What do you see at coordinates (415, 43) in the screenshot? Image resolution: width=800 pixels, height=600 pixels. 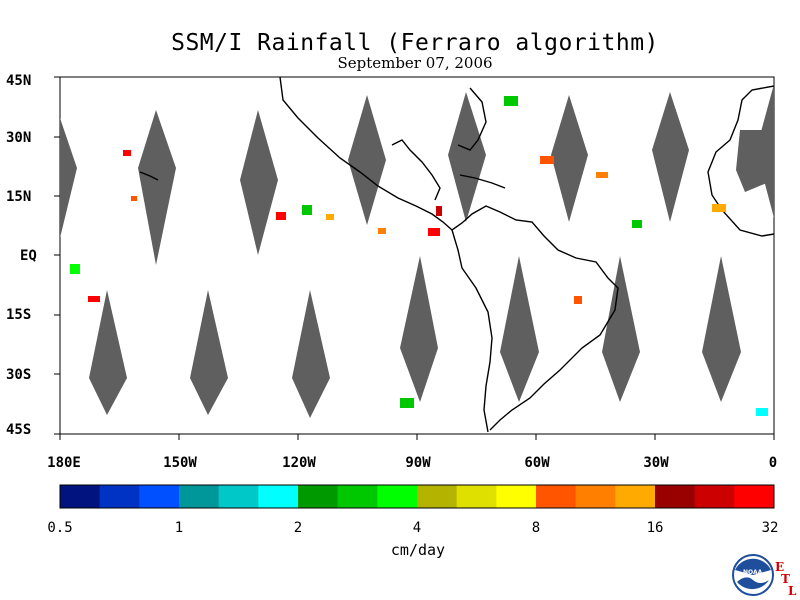 I see `map-title: SSM/I Rainfall (Ferraro algorithm)` at bounding box center [415, 43].